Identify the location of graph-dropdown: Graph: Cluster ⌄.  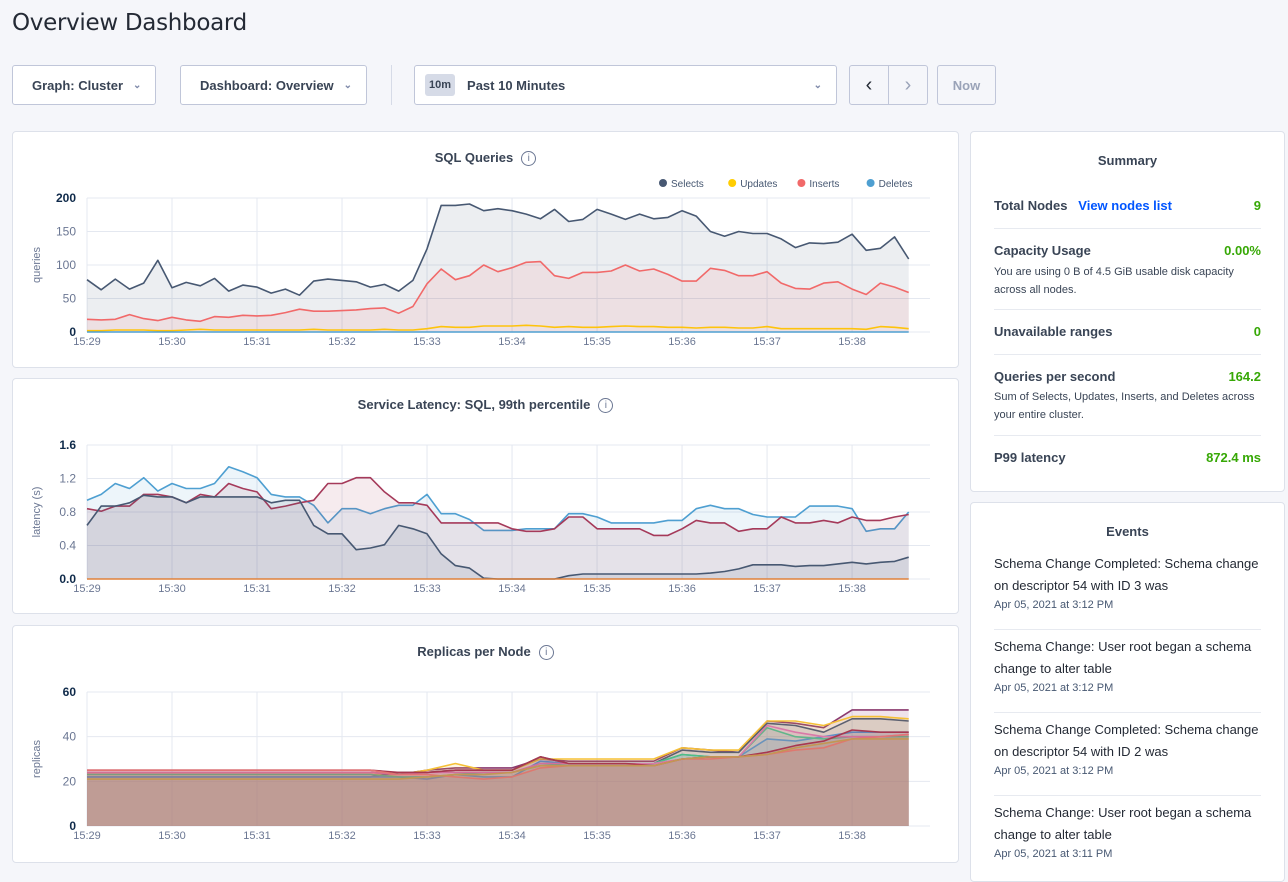
(84, 85).